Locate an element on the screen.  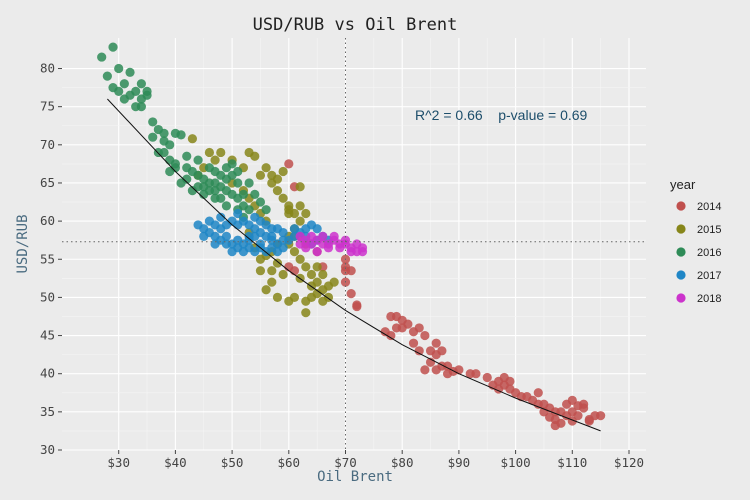
legend-label-2017: 2017 is located at coordinates (709, 276).